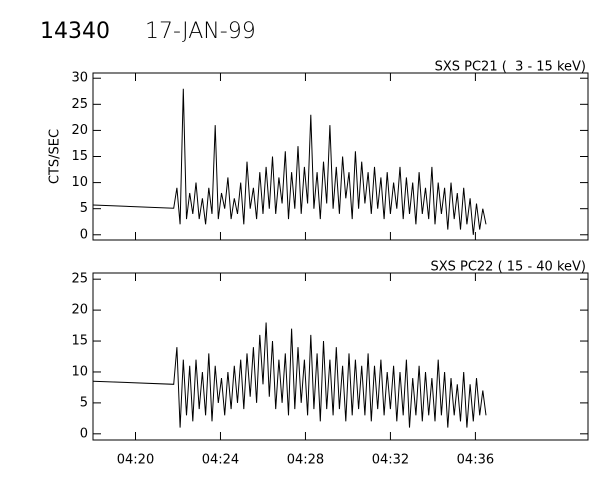  Describe the element at coordinates (135, 460) in the screenshot. I see `x-tick-label: 04:20` at that location.